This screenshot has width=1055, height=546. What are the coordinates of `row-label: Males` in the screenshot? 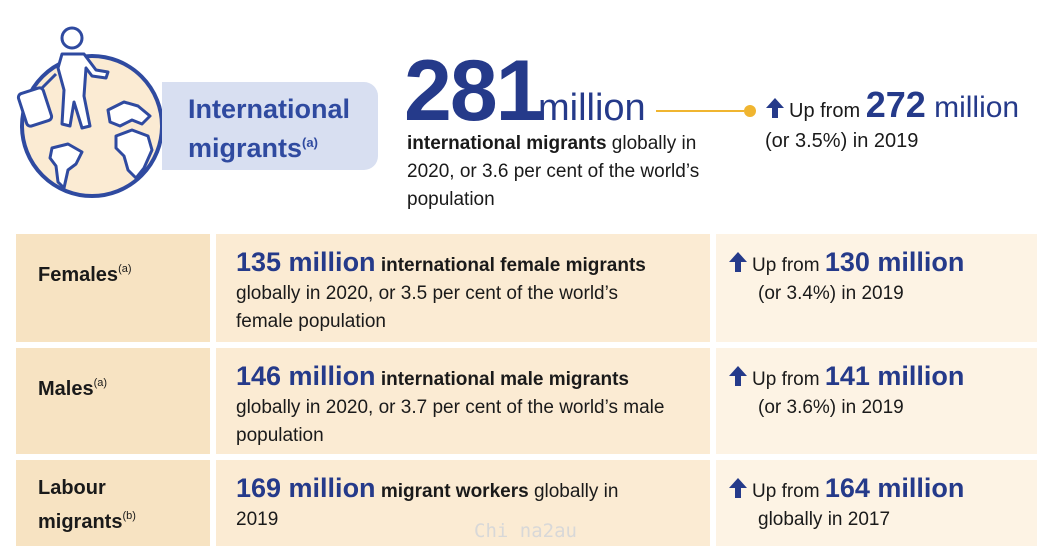 It's located at (66, 389).